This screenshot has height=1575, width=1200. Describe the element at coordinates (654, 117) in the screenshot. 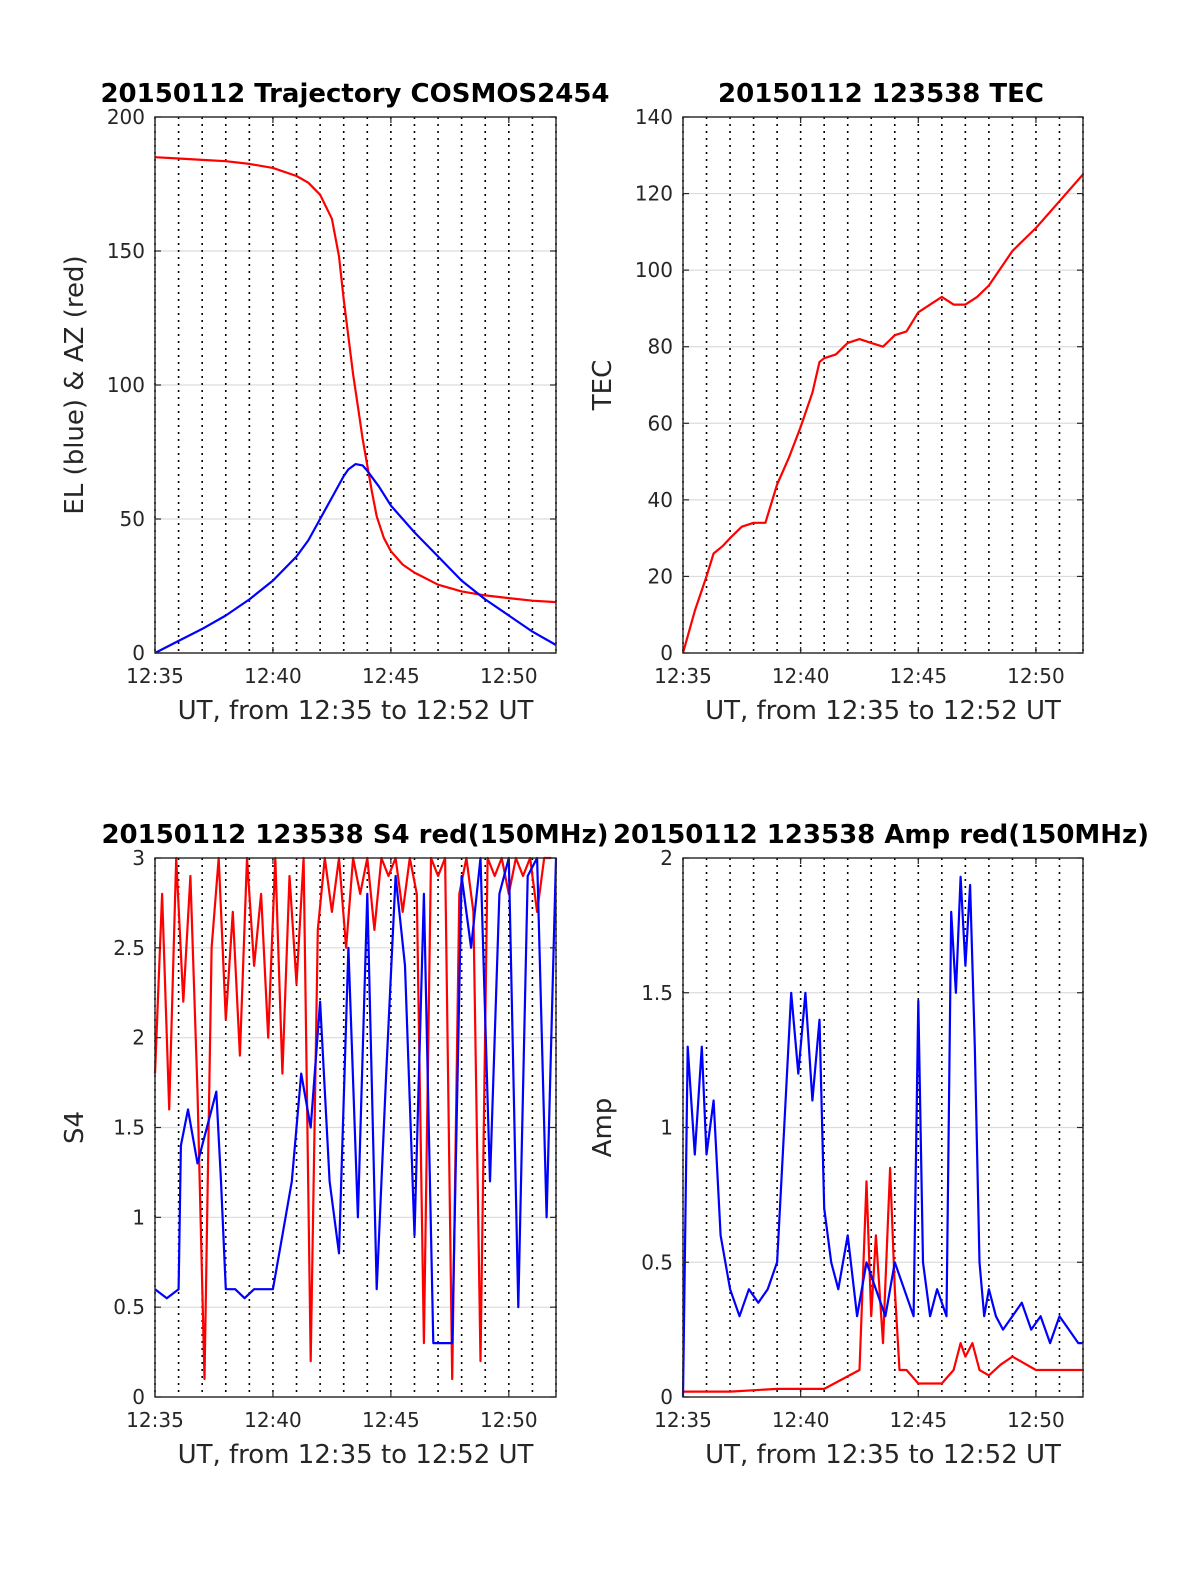

I see `y-tick-label: 140` at that location.